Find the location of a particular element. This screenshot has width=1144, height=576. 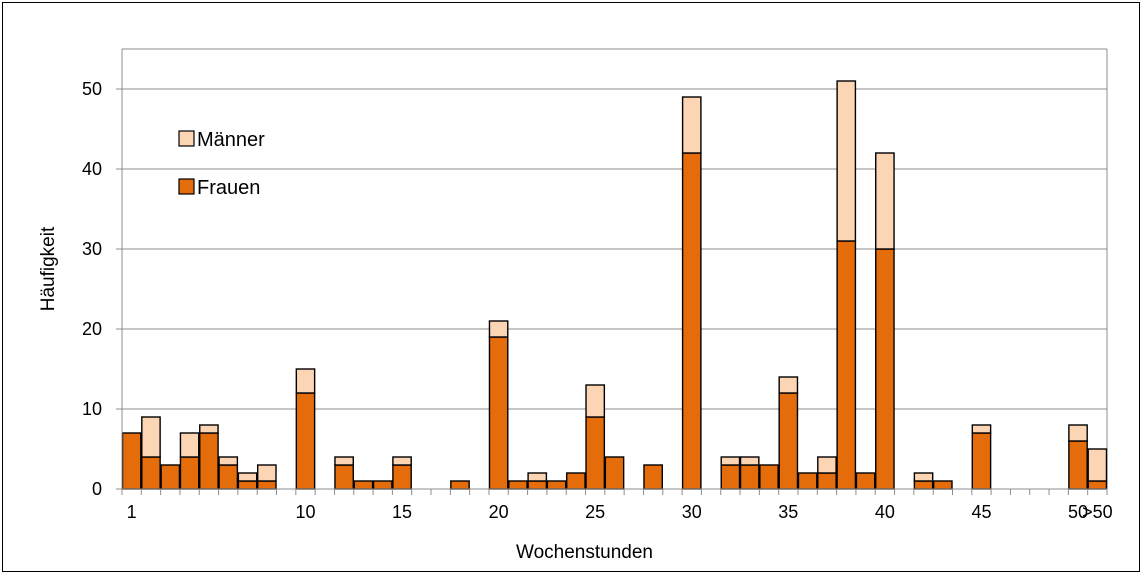

x-tick-label: 25 is located at coordinates (595, 512).